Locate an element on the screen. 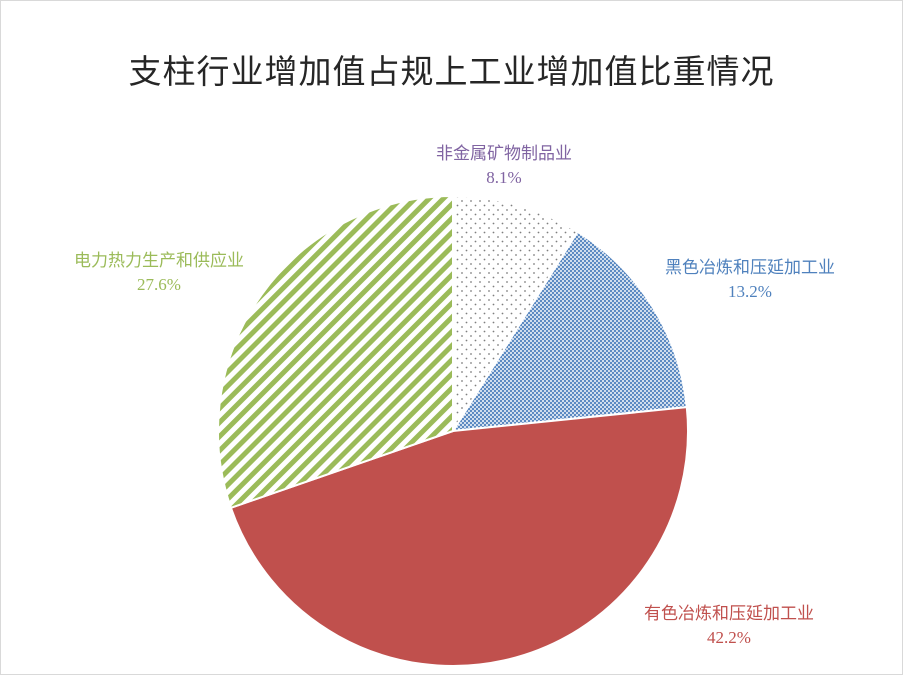 Image resolution: width=903 pixels, height=675 pixels. slice-label-2: 有色冶炼和压延加工业 is located at coordinates (729, 613).